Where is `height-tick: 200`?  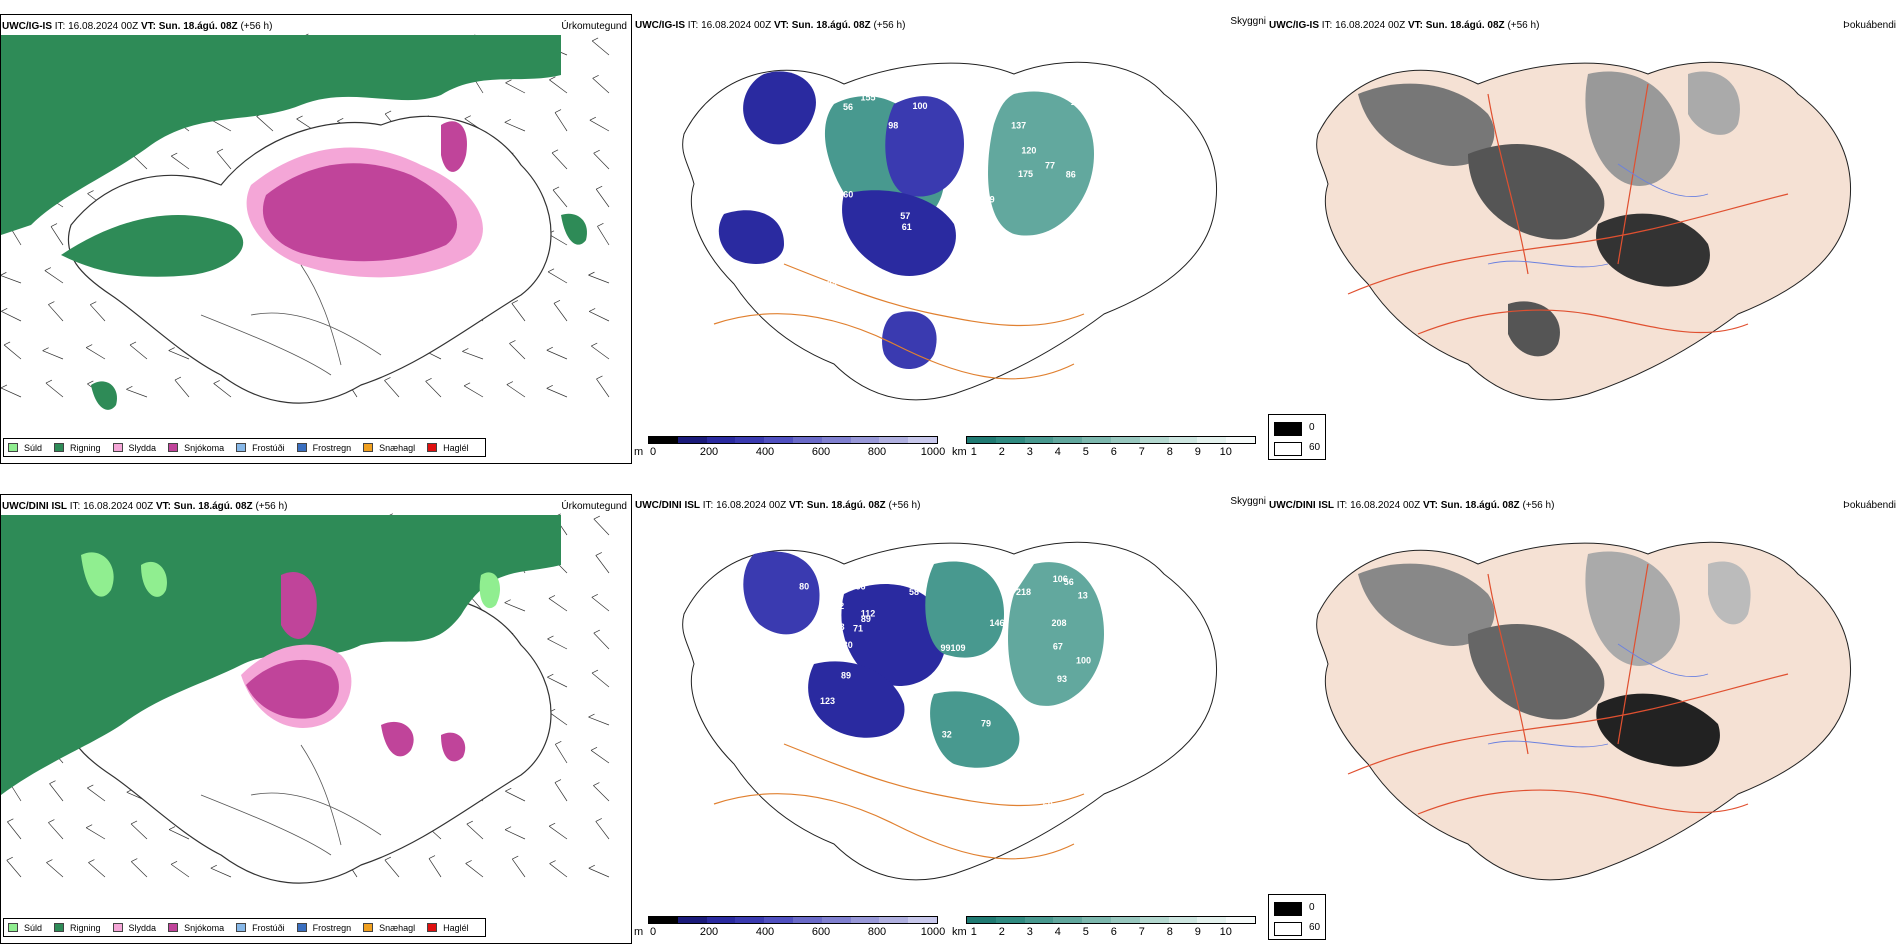 height-tick: 200 is located at coordinates (709, 452).